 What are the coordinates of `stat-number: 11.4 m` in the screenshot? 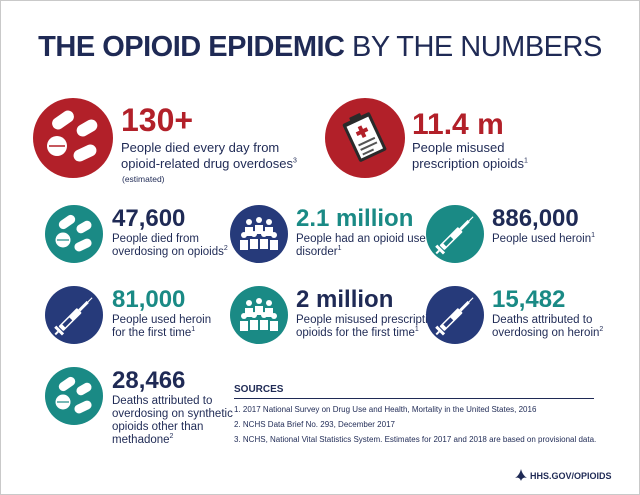 It's located at (458, 124).